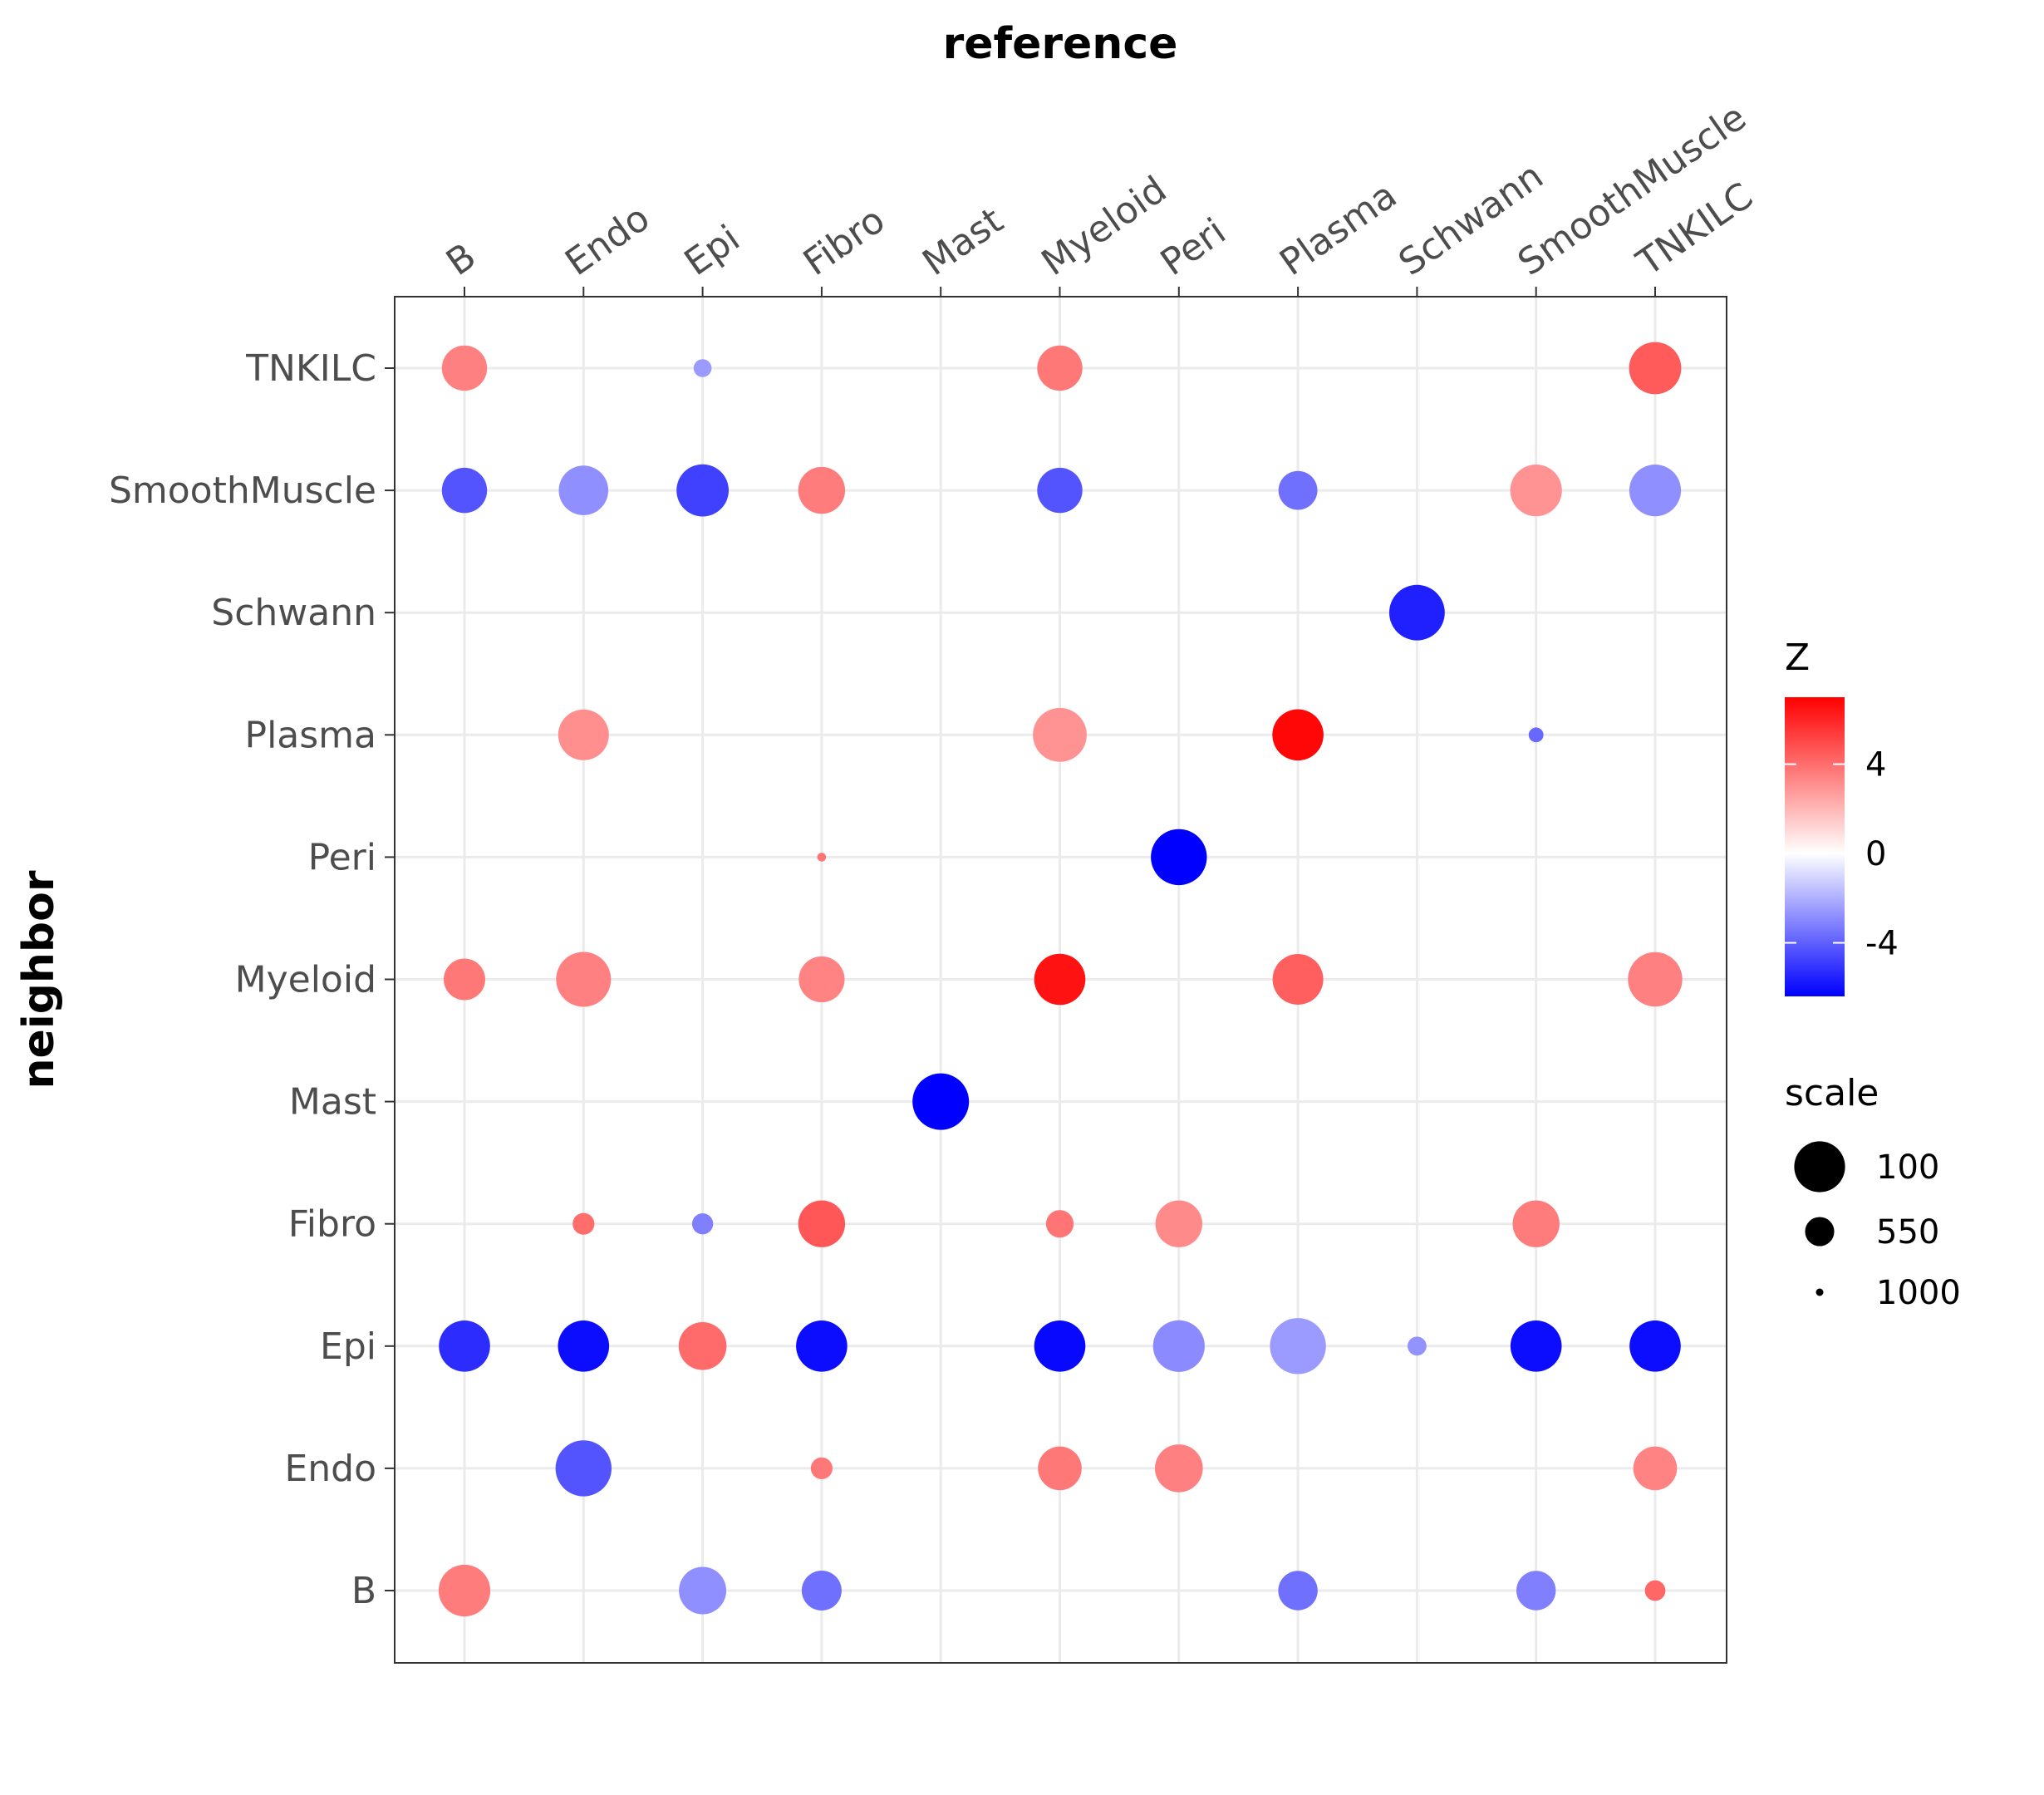  Describe the element at coordinates (1882, 944) in the screenshot. I see `color-tick-label: -4` at that location.